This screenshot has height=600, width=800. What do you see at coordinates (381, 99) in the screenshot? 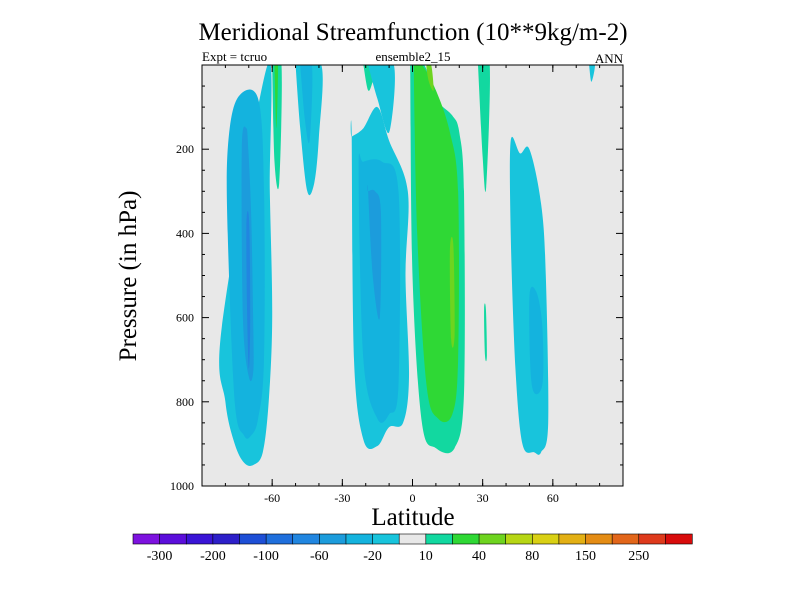
I see `contour-upper-tropic-neg` at bounding box center [381, 99].